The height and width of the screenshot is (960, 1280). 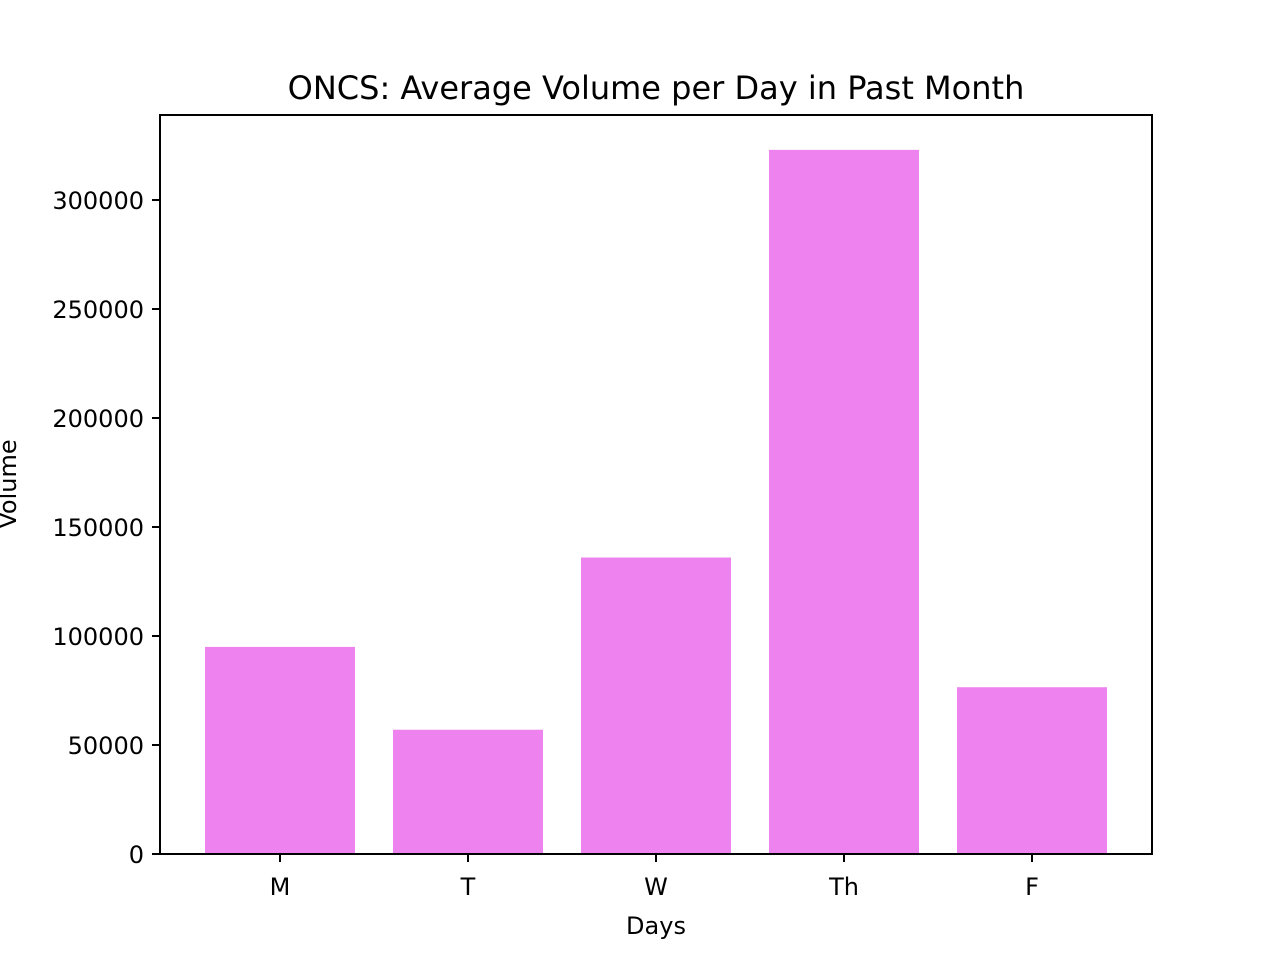 I want to click on x-tick-label: T, so click(x=468, y=887).